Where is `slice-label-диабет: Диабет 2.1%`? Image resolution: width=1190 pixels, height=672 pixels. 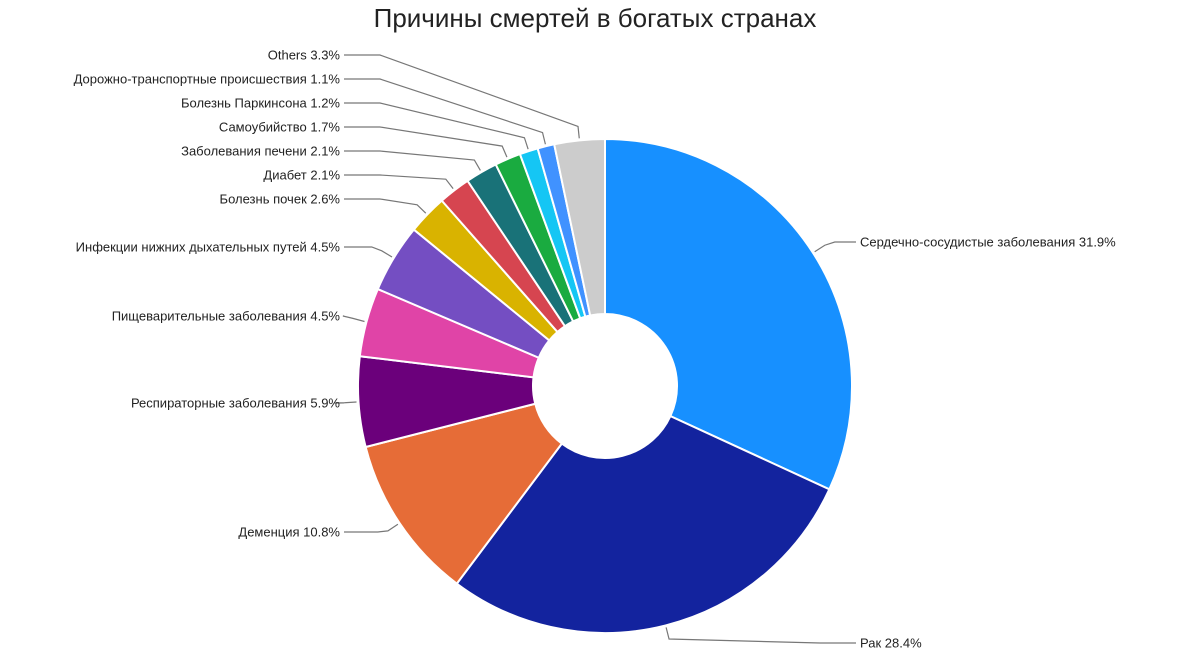 slice-label-диабет: Диабет 2.1% is located at coordinates (301, 175).